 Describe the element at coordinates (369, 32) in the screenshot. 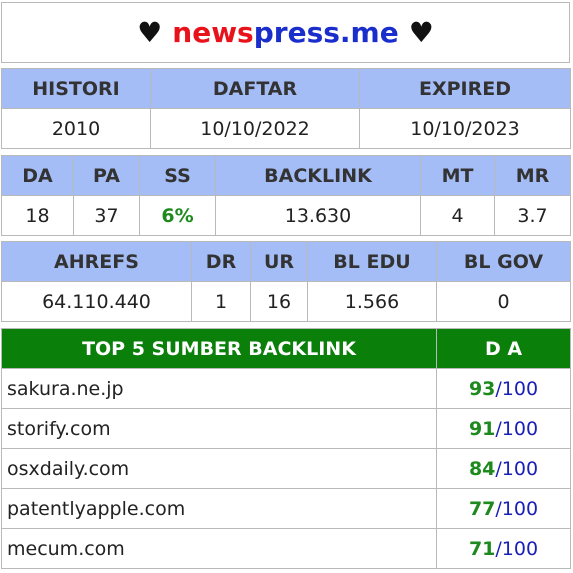

I see `domain-part-tld: .me` at that location.